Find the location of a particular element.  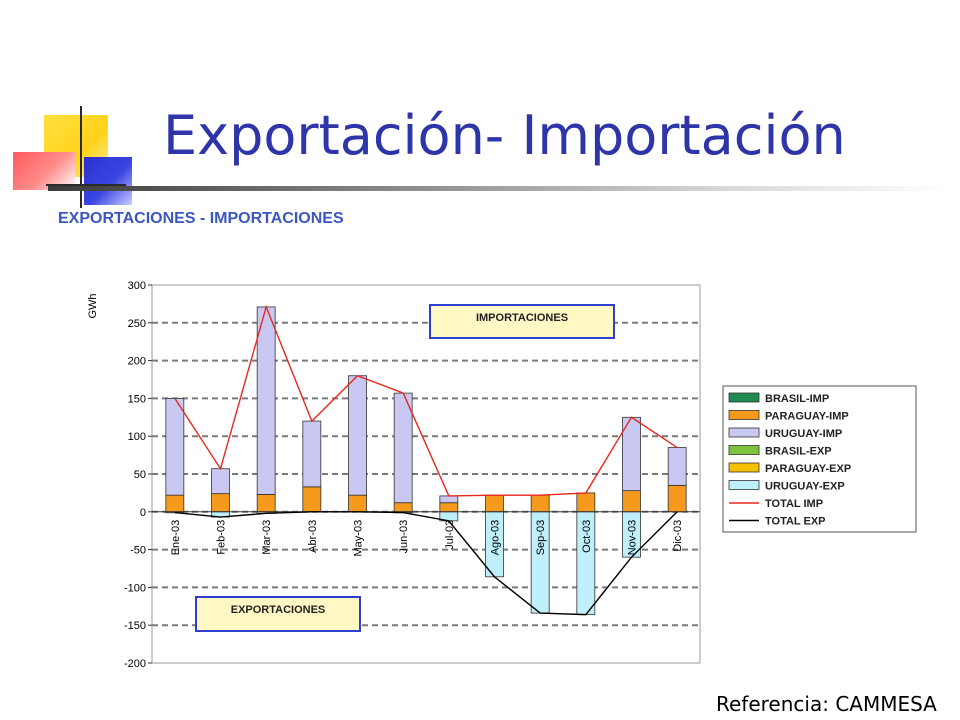

y-axis-label: GWh is located at coordinates (93, 305).